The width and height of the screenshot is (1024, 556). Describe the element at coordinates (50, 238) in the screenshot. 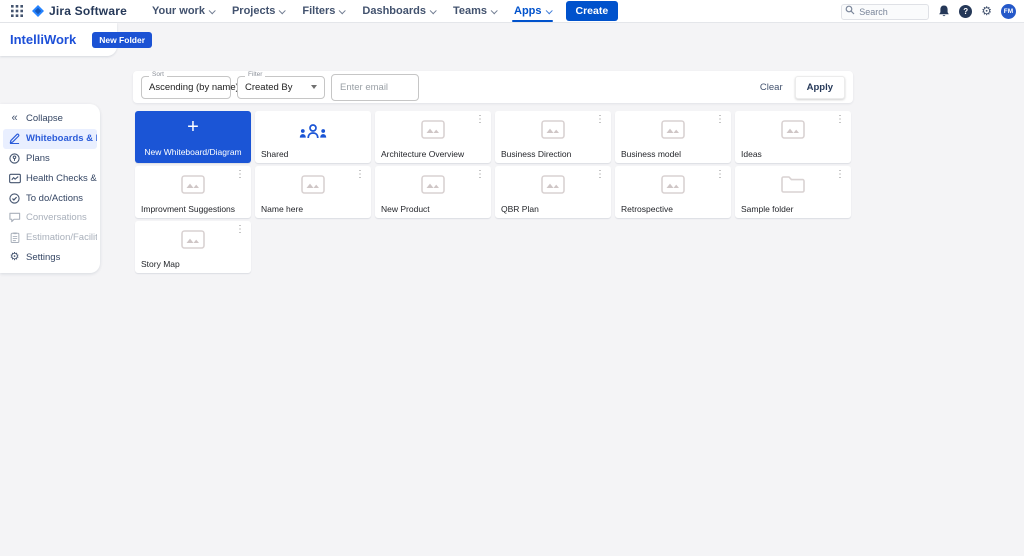

I see `sidebar-item-estimation: Estimation/Facilitation` at that location.